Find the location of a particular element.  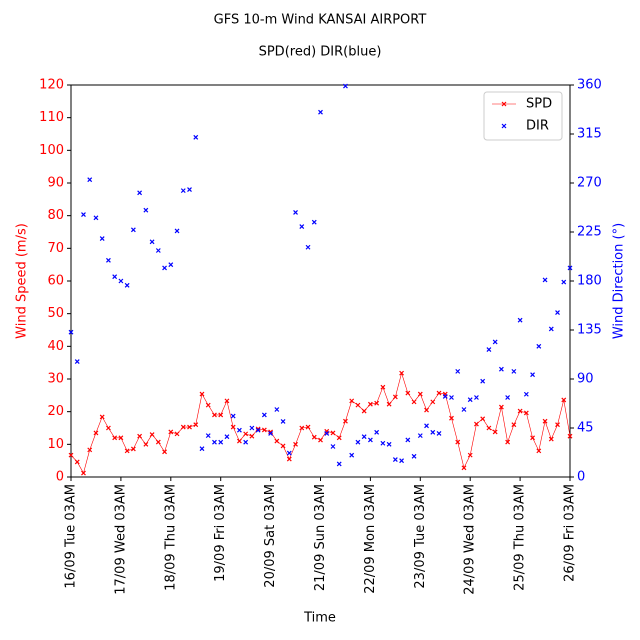

y2-tick-label: 225 is located at coordinates (589, 232).